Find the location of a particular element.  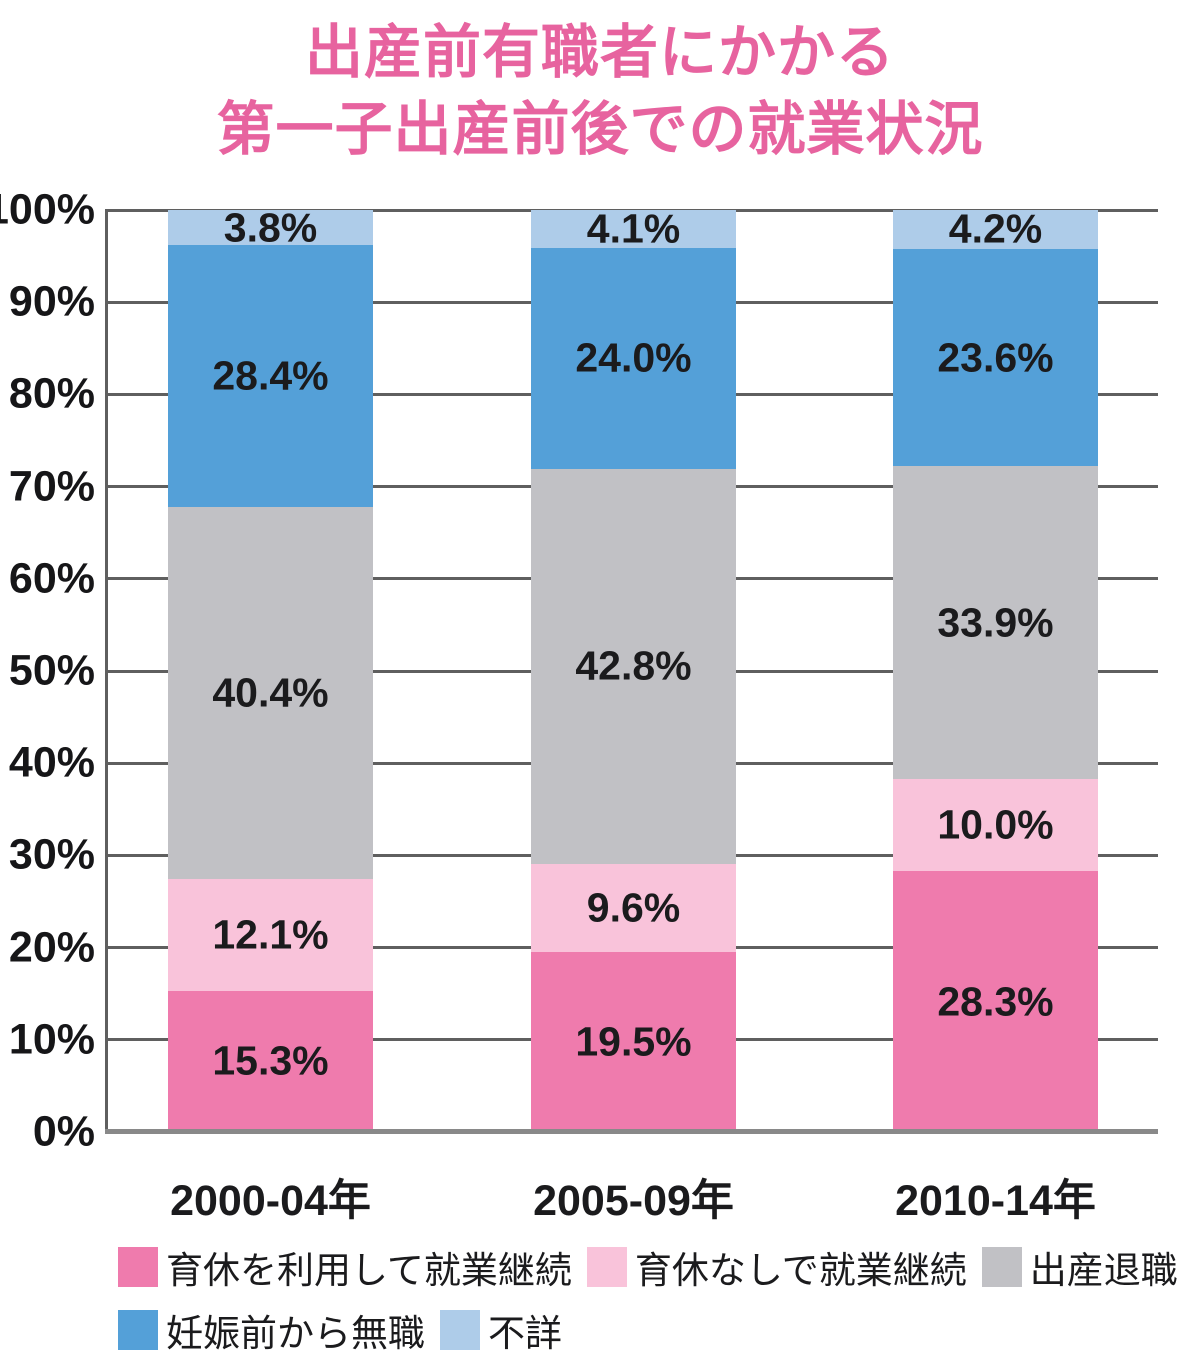

segment-value-label: 4.1% is located at coordinates (633, 228).